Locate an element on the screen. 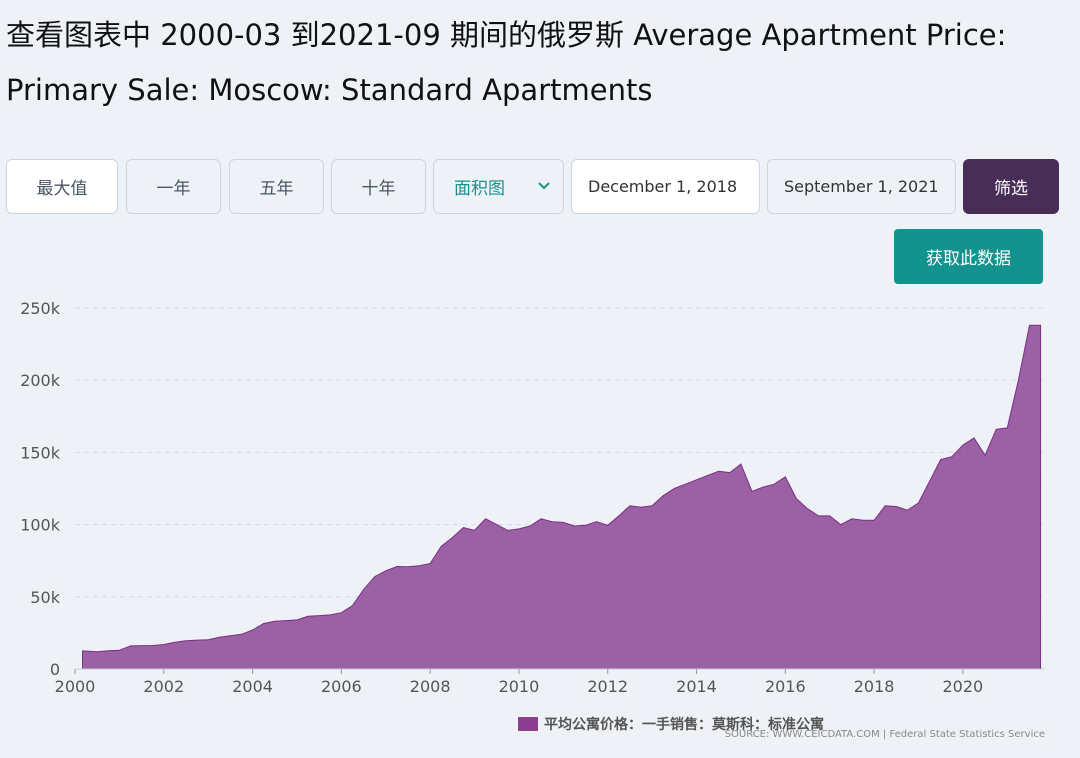 This screenshot has height=758, width=1080. get-data-button: 获取此数据 is located at coordinates (968, 256).